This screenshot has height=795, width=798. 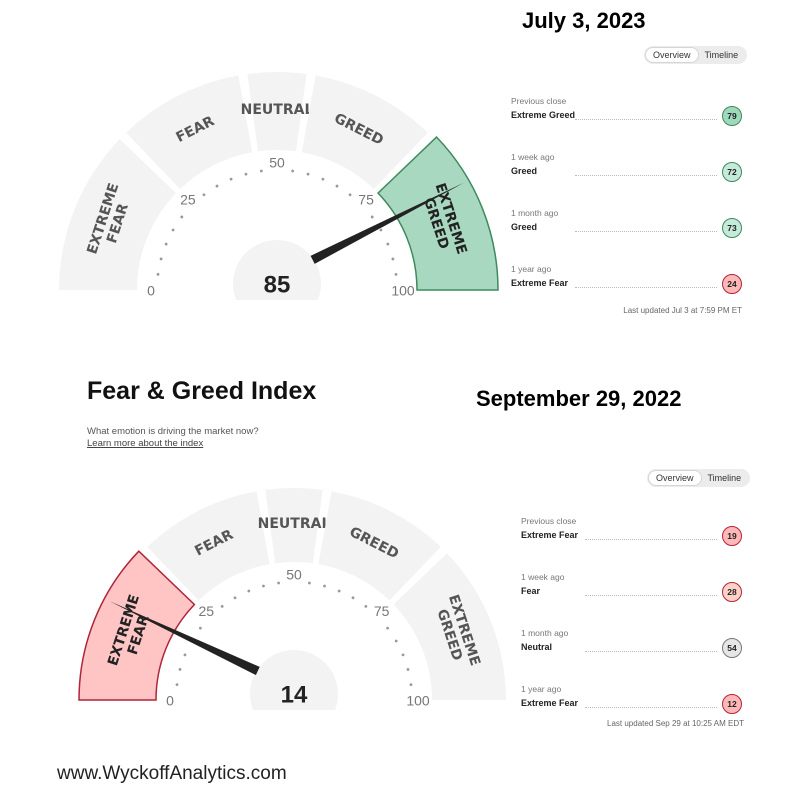 I want to click on history-row: 1 week ago Fear 28, so click(x=632, y=600).